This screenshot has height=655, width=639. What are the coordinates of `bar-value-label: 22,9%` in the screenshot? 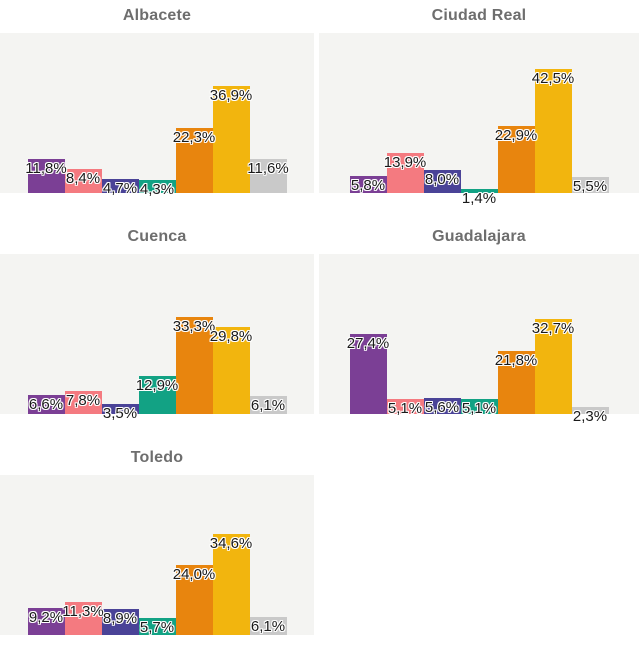 It's located at (516, 135).